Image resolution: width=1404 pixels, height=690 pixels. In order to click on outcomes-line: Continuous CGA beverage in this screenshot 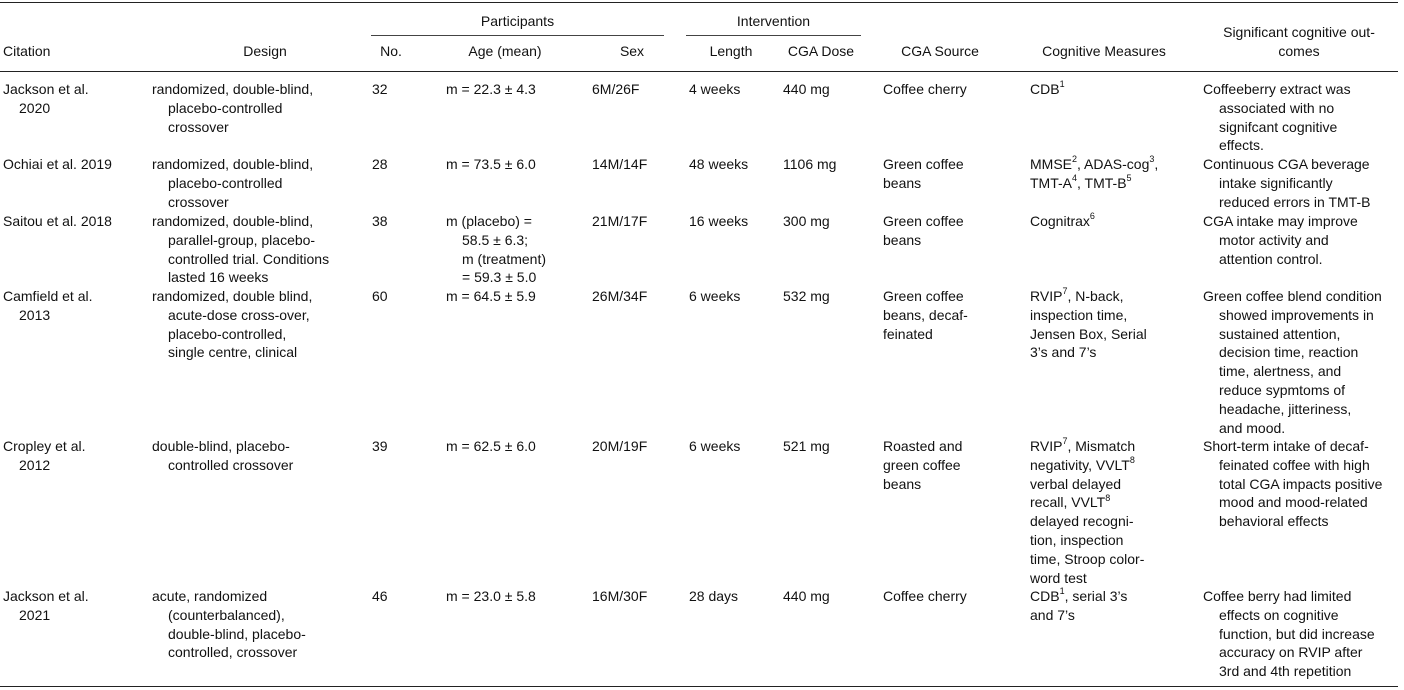, I will do `click(1286, 164)`.